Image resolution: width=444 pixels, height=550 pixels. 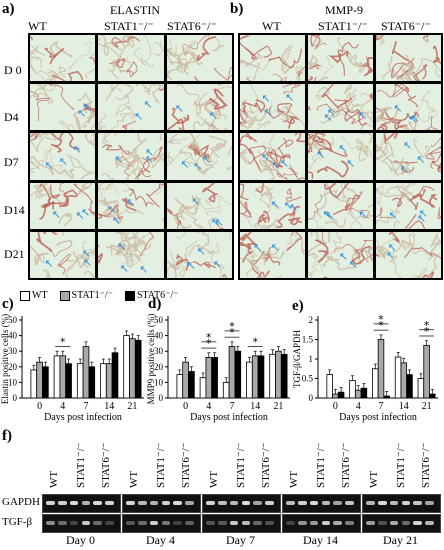 I want to click on y-axis-label: Elastin positive cells (%), so click(x=5, y=359).